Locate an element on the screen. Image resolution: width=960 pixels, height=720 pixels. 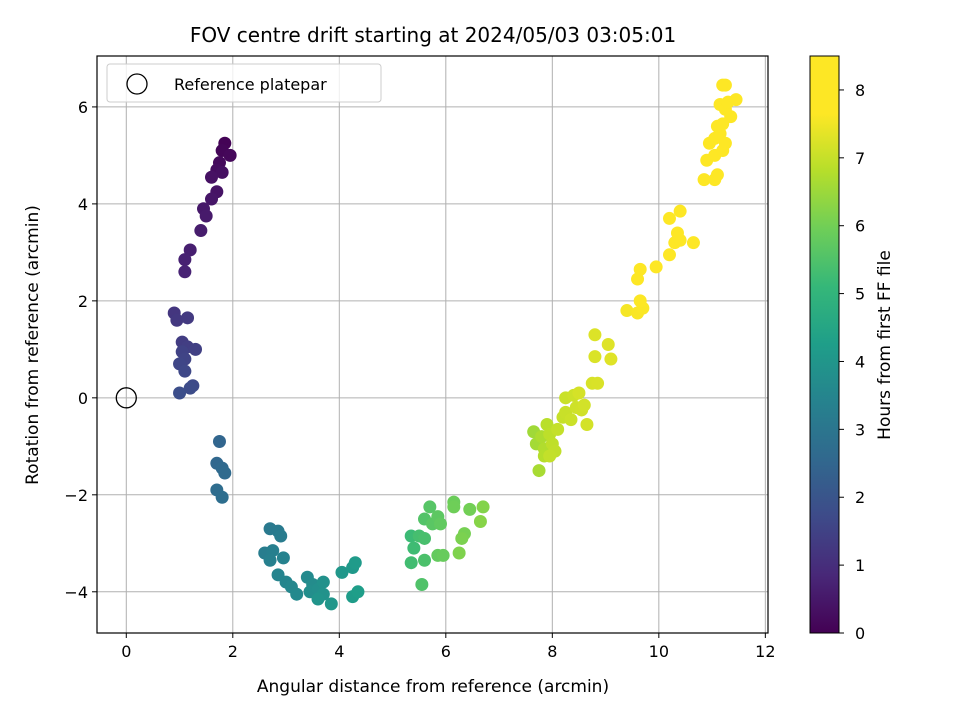
colorbar is located at coordinates (824, 344).